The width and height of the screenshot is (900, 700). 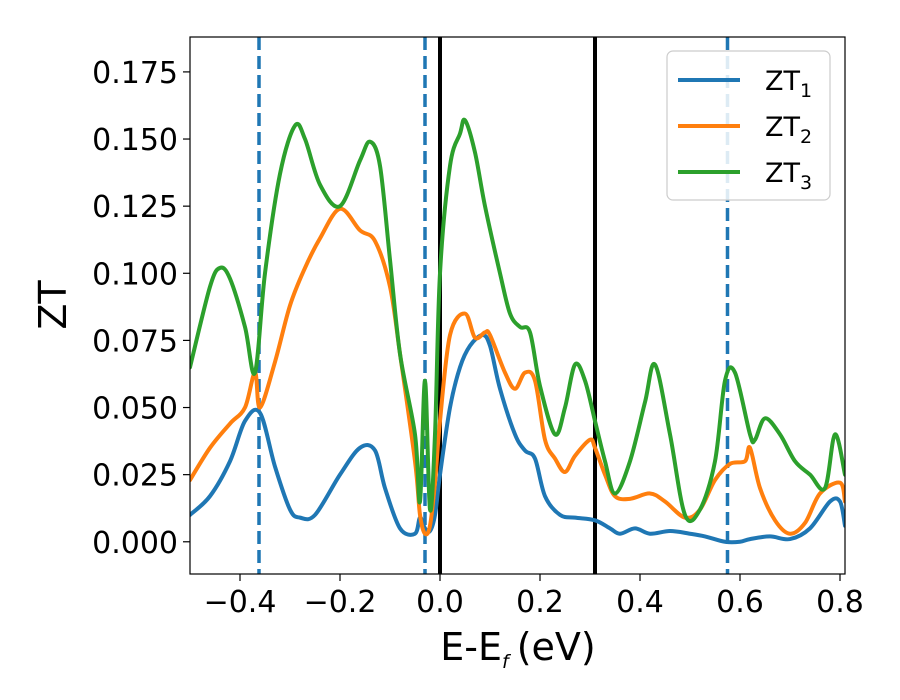 What do you see at coordinates (135, 476) in the screenshot?
I see `y-tick-label: 0.025` at bounding box center [135, 476].